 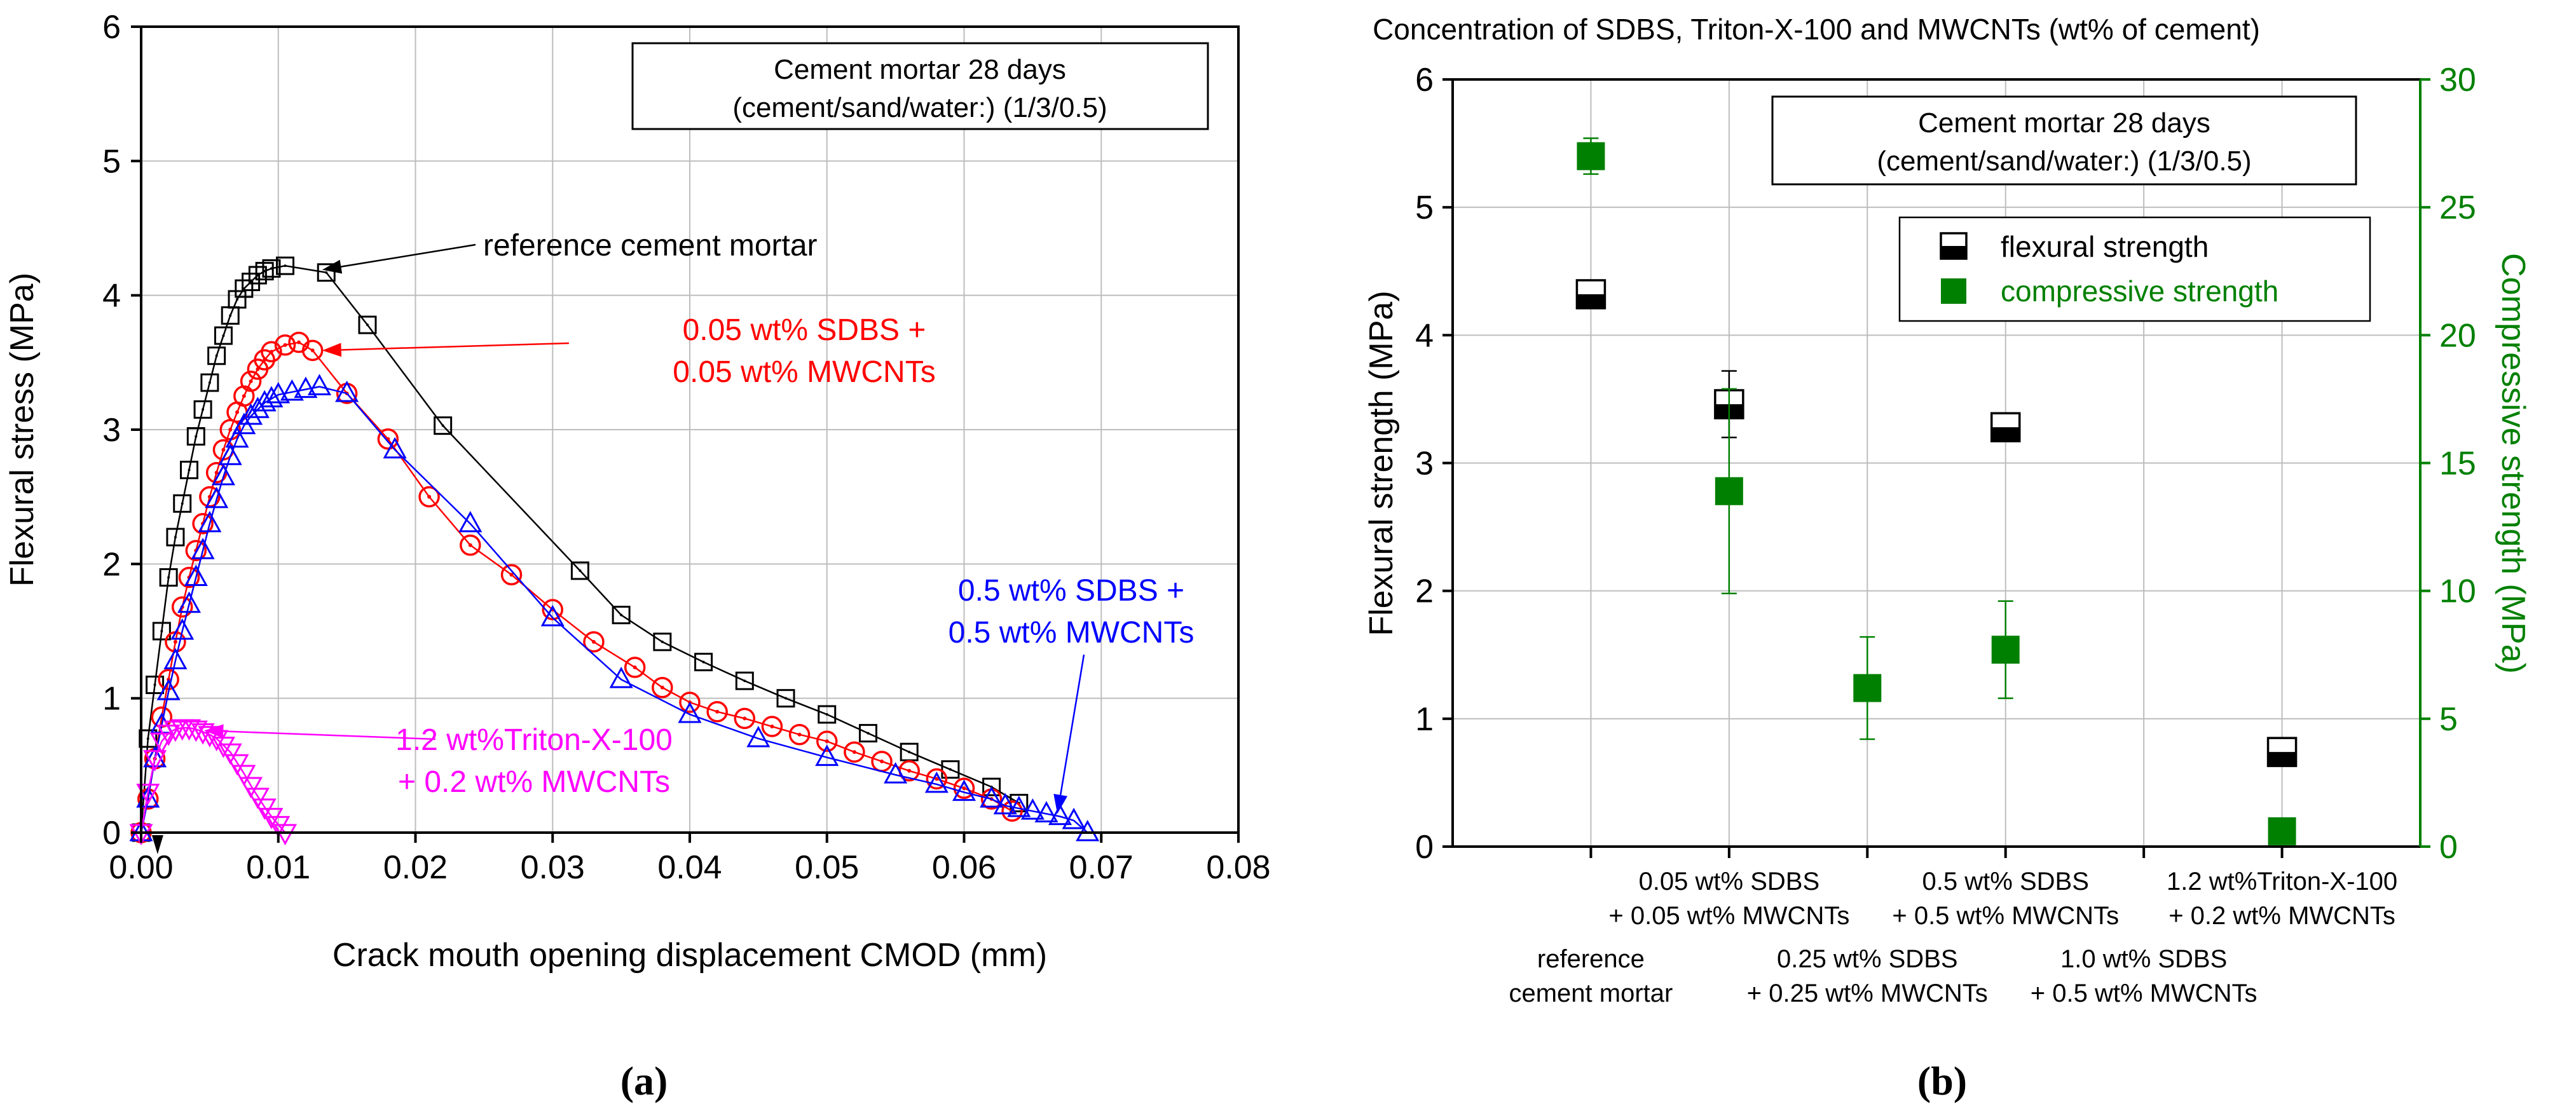 What do you see at coordinates (534, 782) in the screenshot?
I see `series-label: + 0.2 wt% MWCNTs` at bounding box center [534, 782].